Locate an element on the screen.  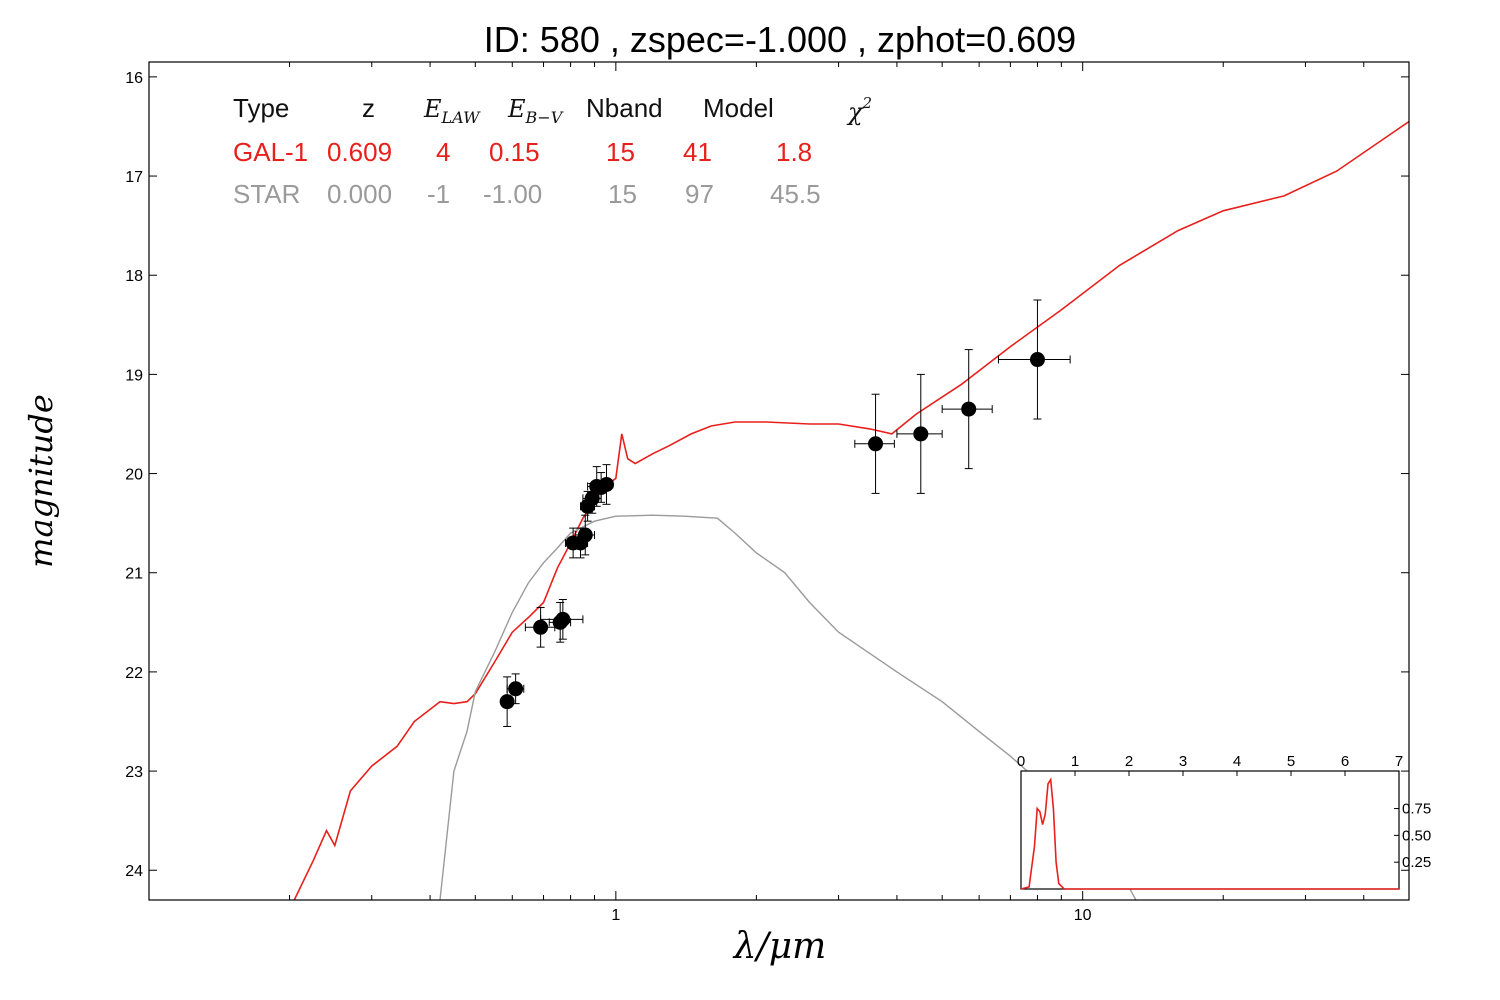
inset-x-ticks: 0 1 2 3 4 5 6 7 is located at coordinates (1210, 764).